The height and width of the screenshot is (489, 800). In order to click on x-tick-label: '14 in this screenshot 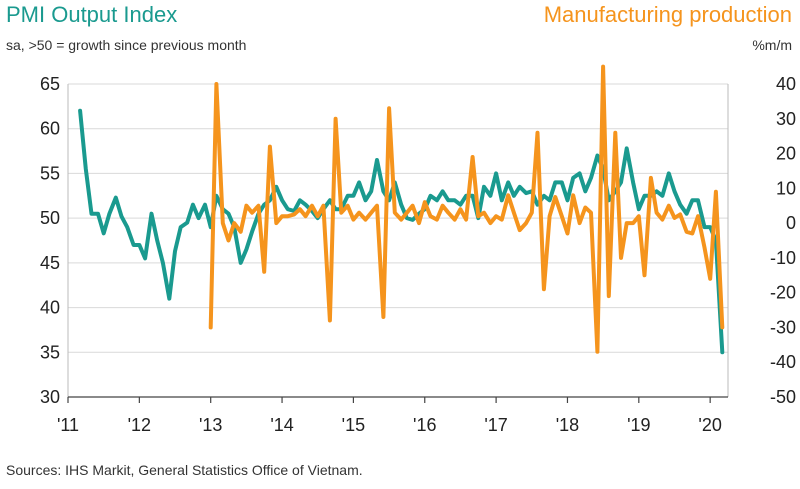, I will do `click(281, 425)`.